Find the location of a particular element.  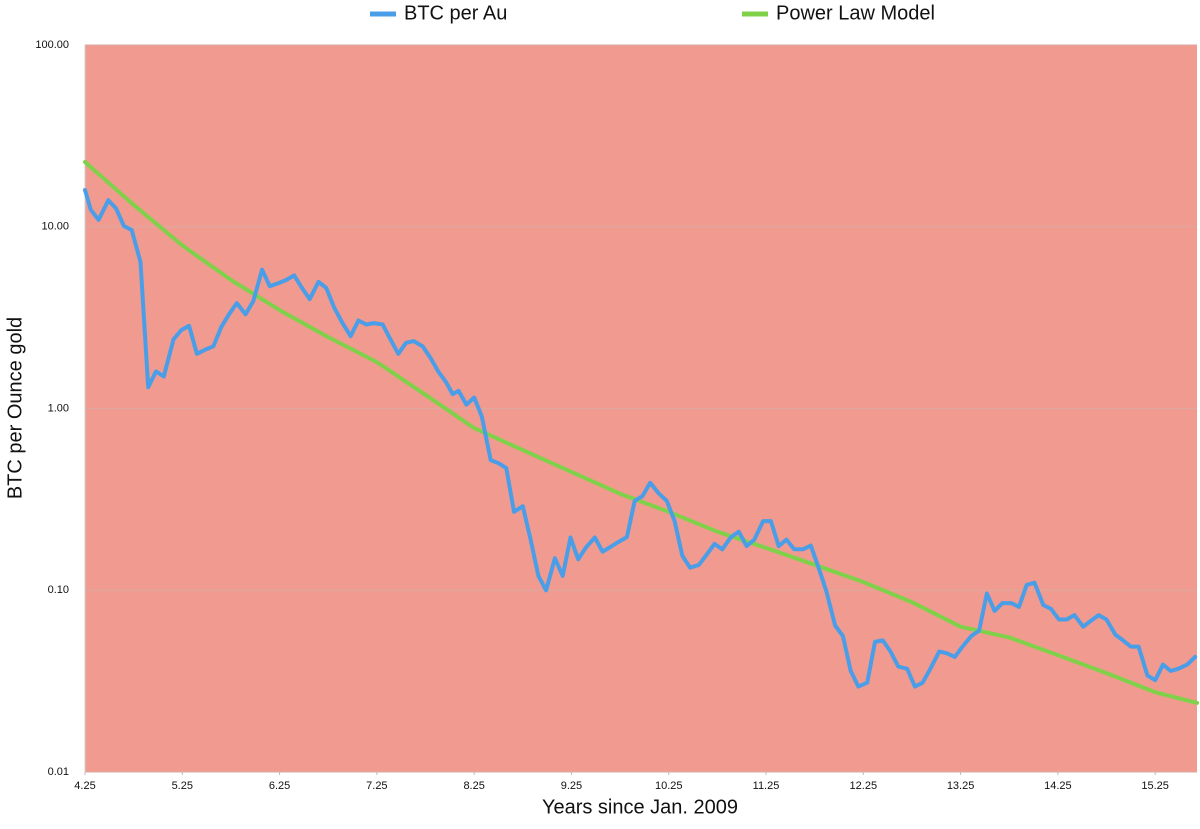

y-tick-label: 0.01 is located at coordinates (58, 772).